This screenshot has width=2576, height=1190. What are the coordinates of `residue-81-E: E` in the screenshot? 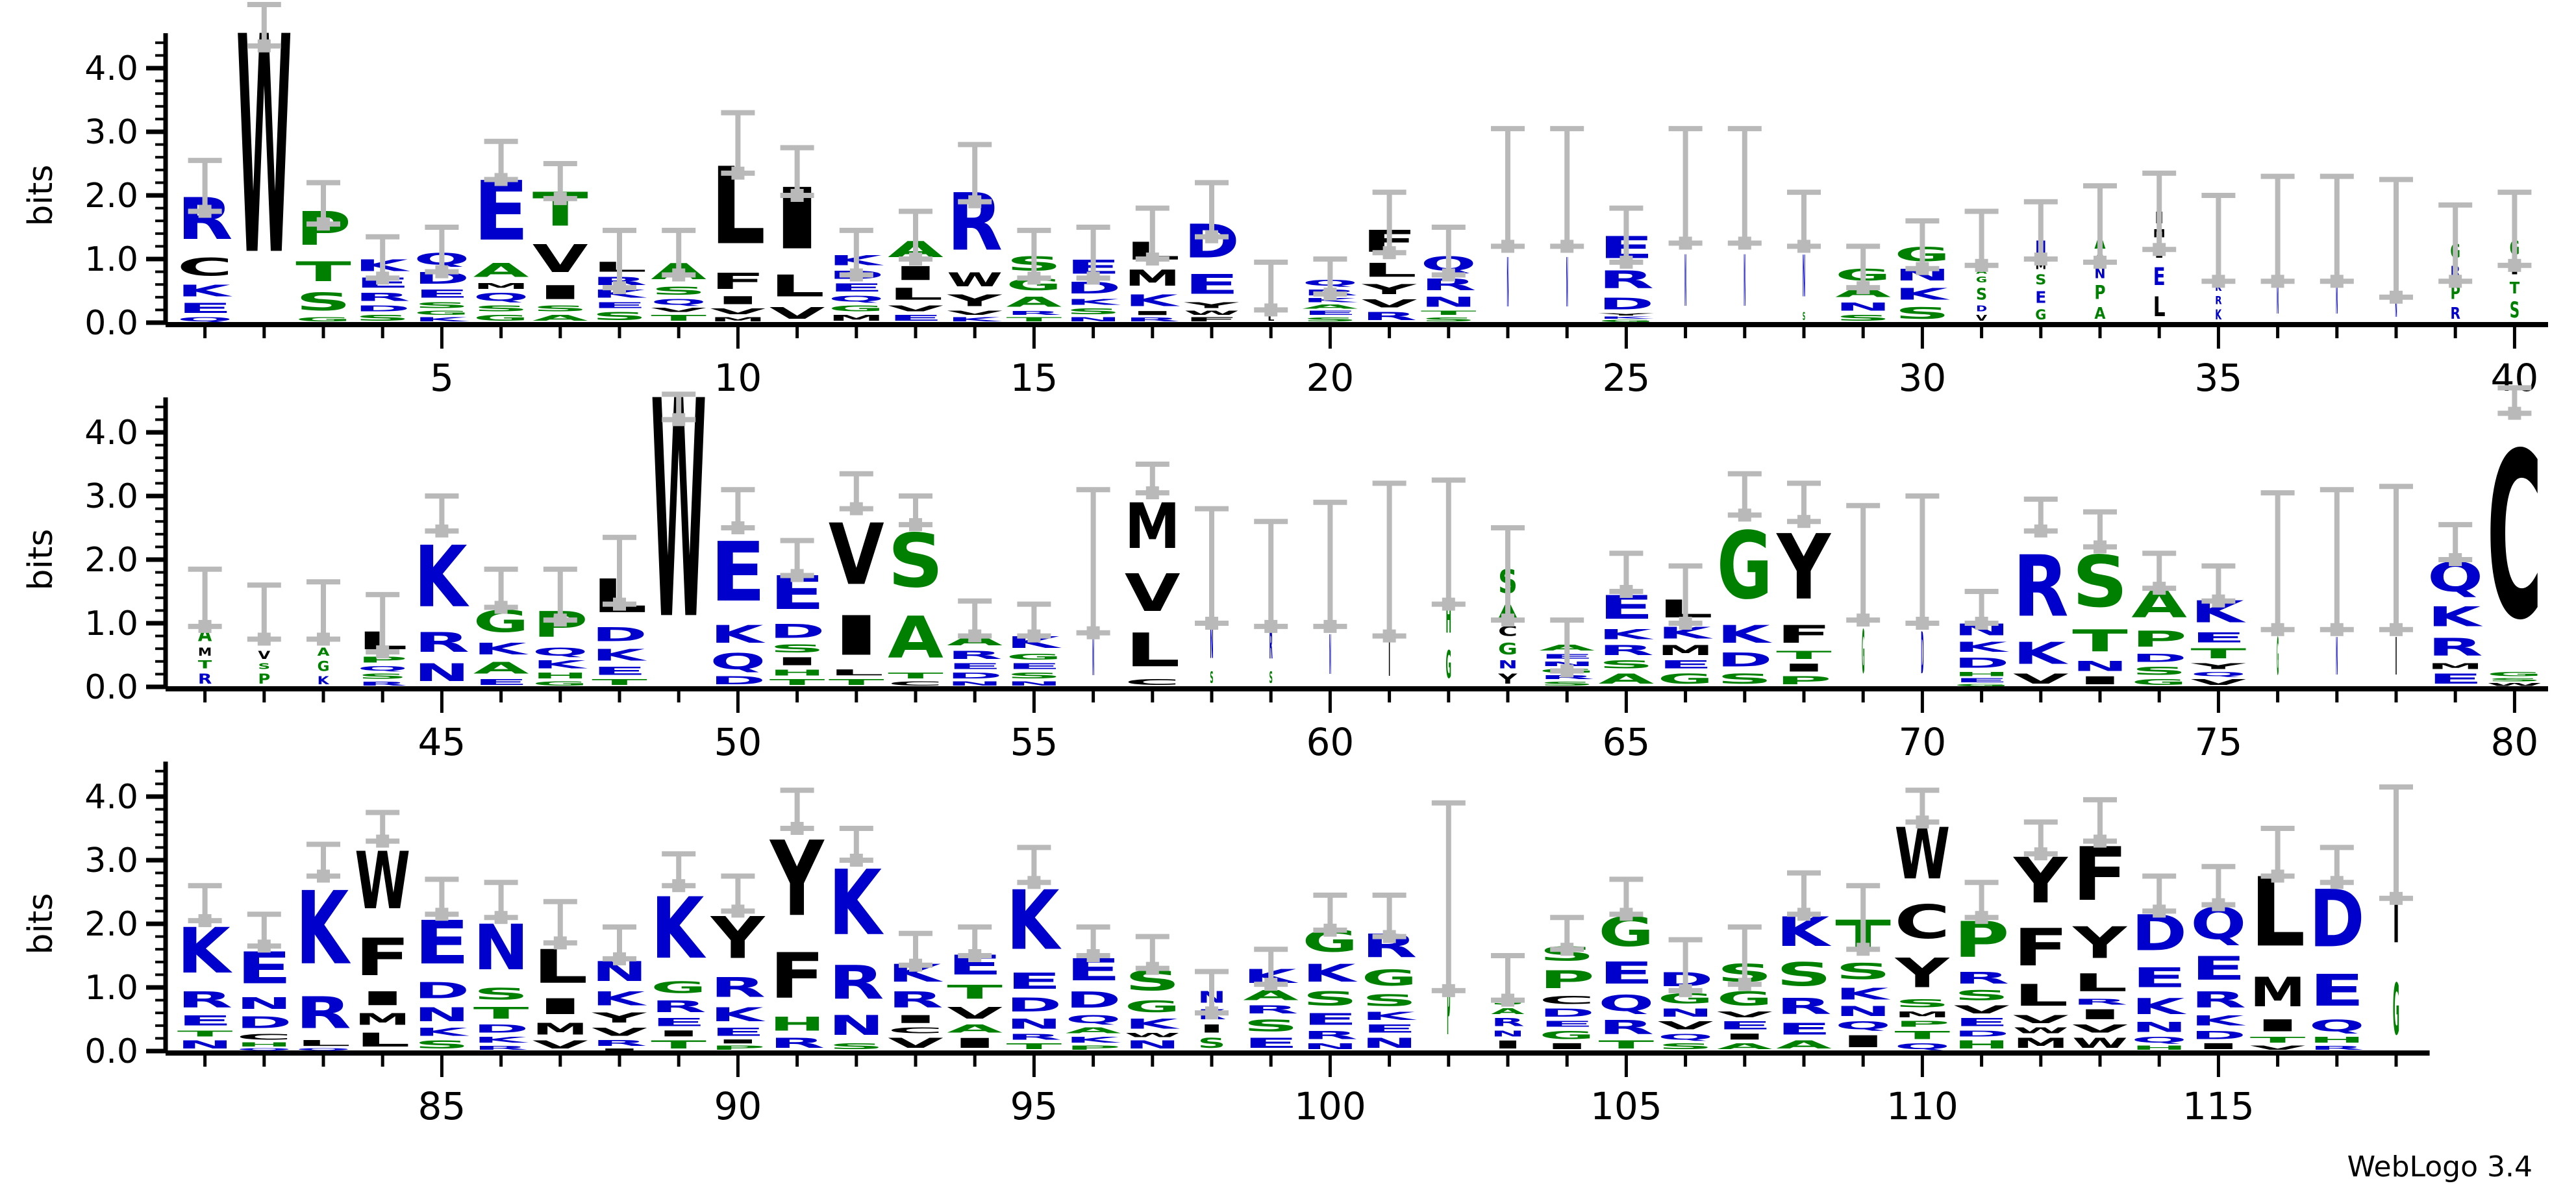 It's located at (205, 1020).